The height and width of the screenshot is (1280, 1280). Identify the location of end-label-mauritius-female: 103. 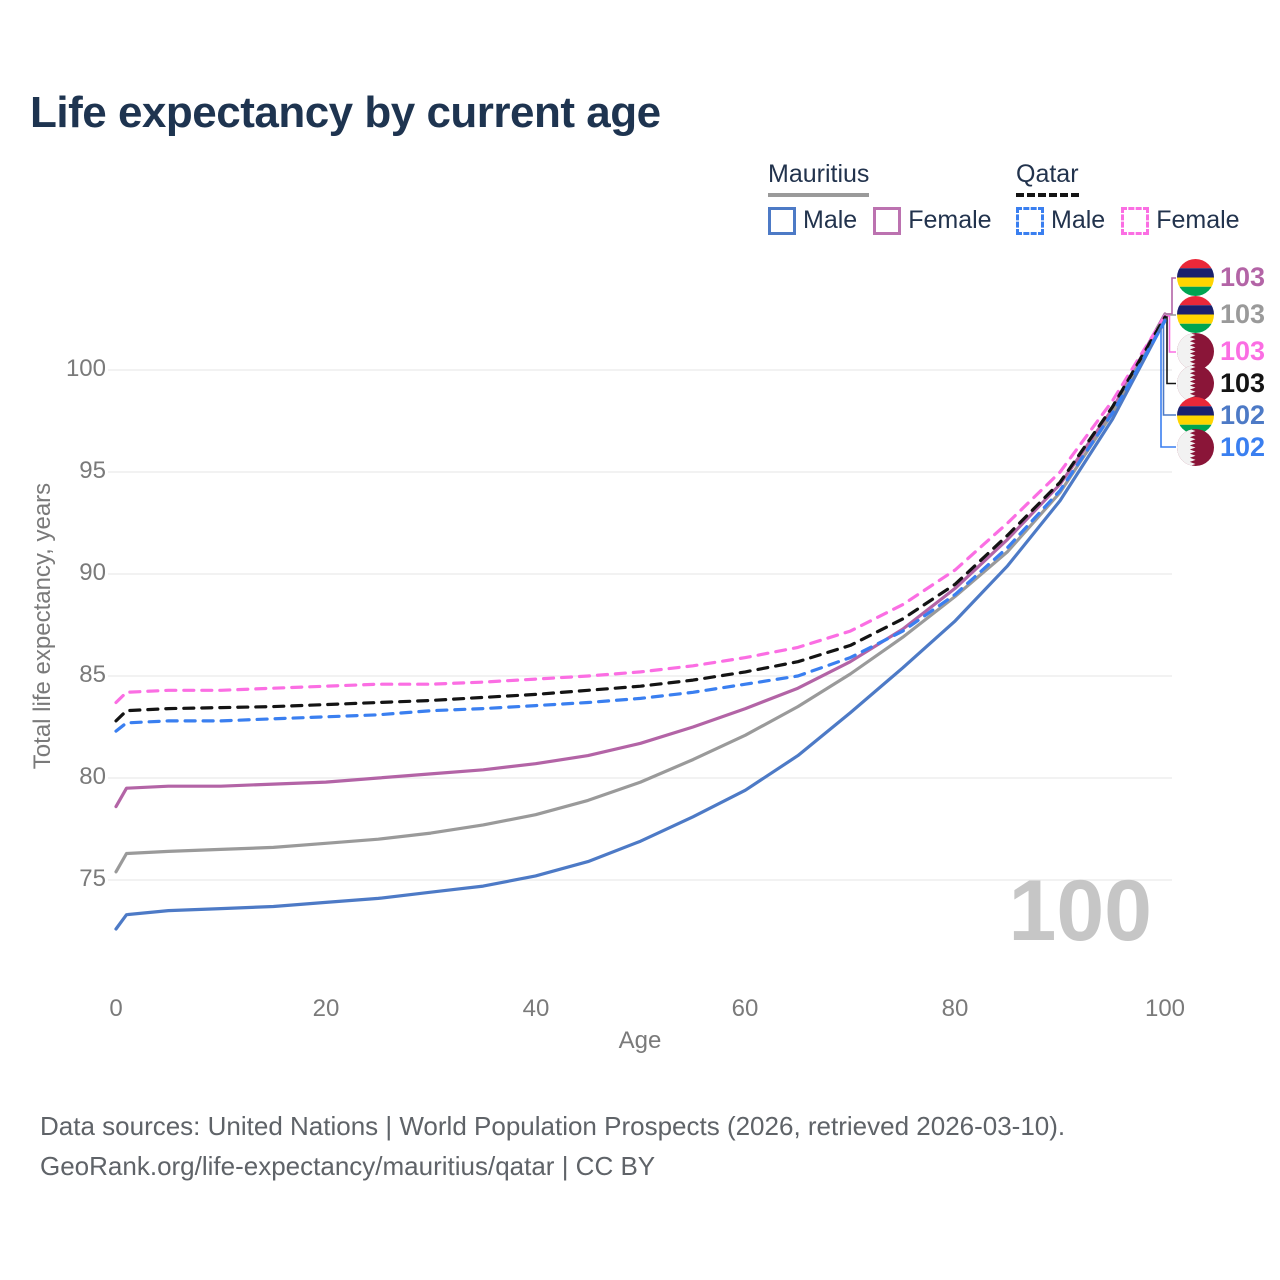
(1221, 277).